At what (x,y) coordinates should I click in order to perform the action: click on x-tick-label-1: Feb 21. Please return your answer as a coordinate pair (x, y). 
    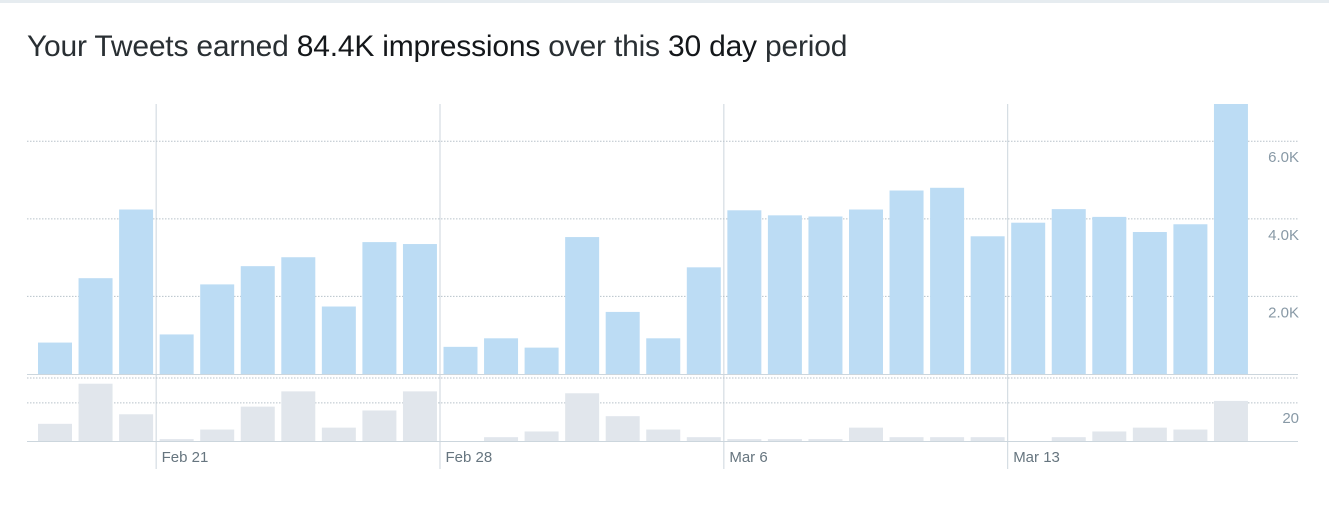
    Looking at the image, I should click on (185, 457).